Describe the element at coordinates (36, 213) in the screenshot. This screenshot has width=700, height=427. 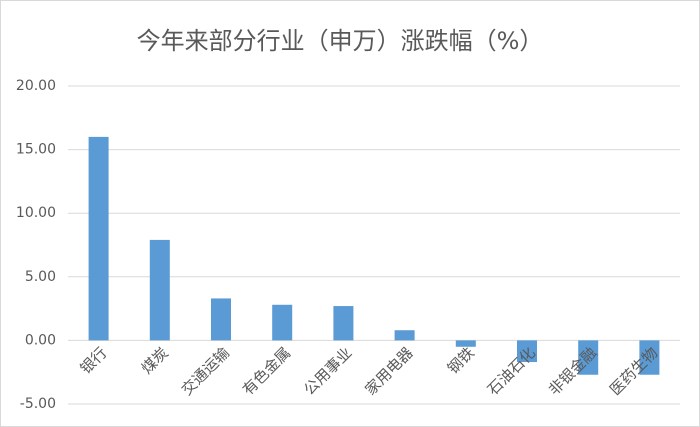
I see `y-tick-label: 10.00` at that location.